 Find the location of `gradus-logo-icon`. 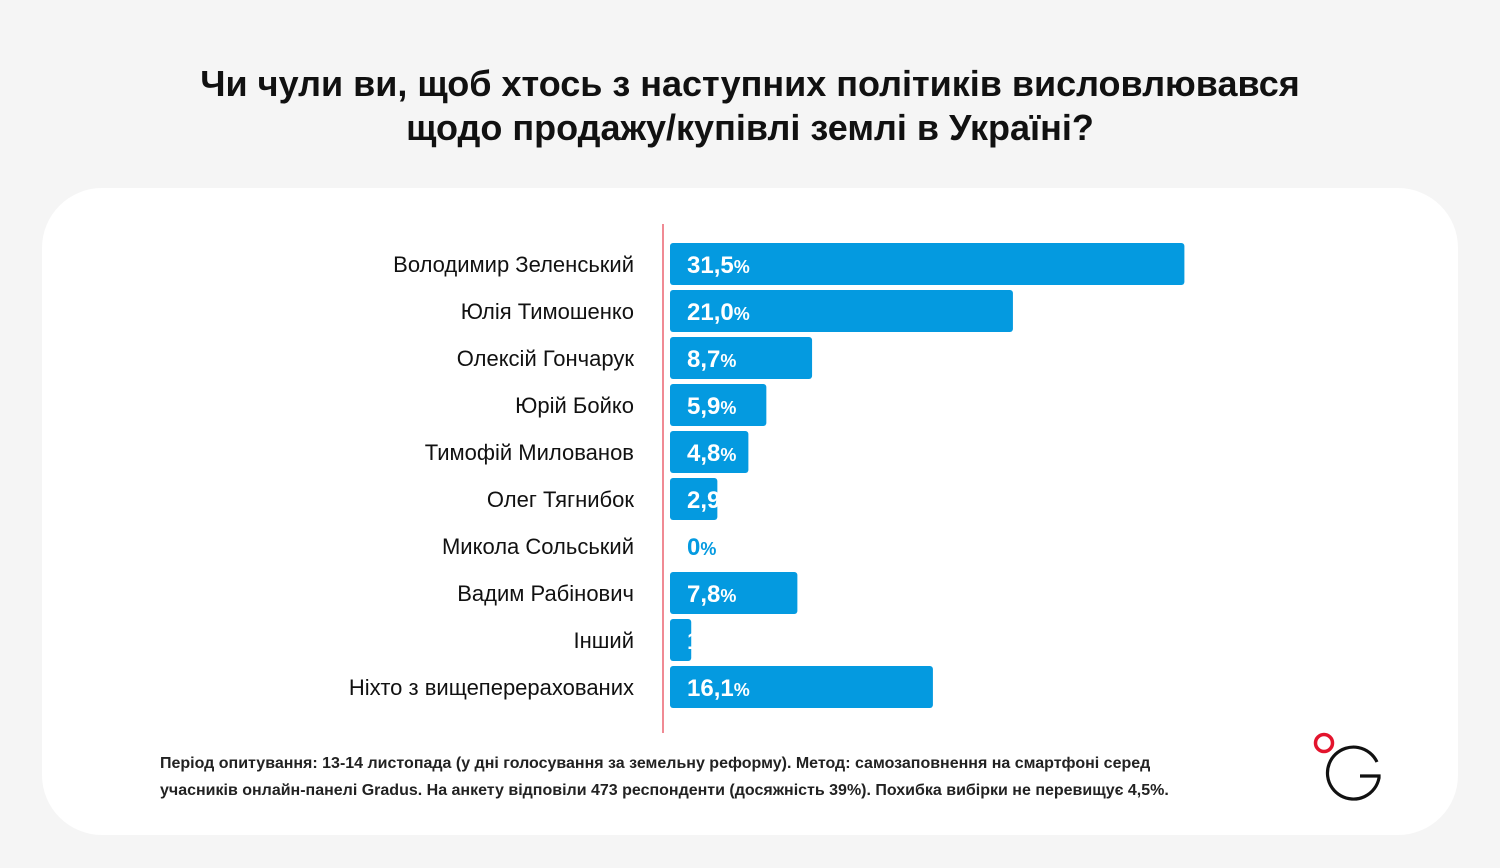

gradus-logo-icon is located at coordinates (1347, 766).